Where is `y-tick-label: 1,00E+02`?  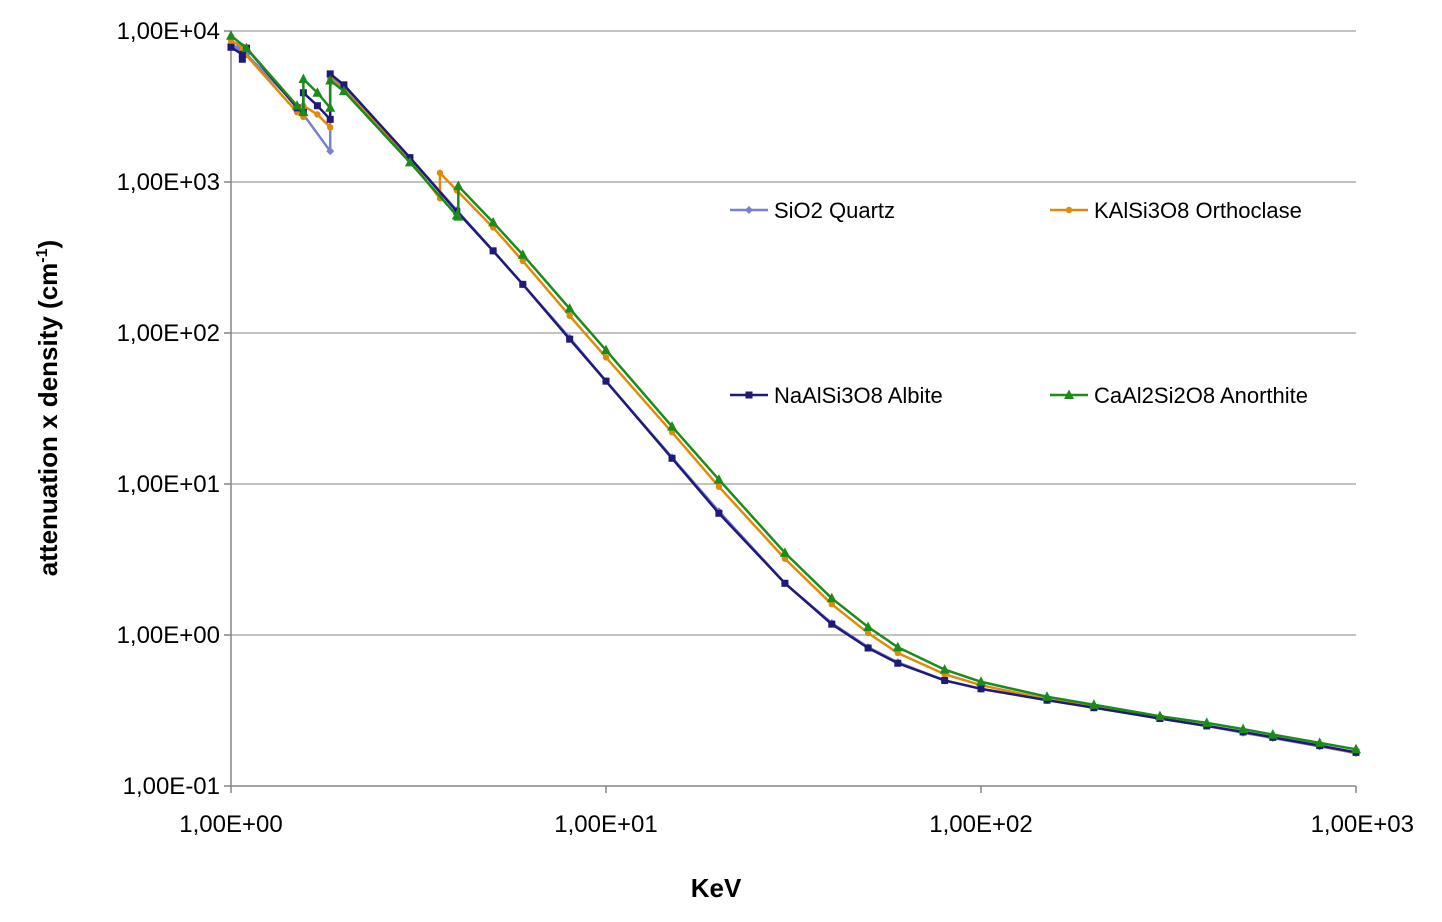
y-tick-label: 1,00E+02 is located at coordinates (168, 333).